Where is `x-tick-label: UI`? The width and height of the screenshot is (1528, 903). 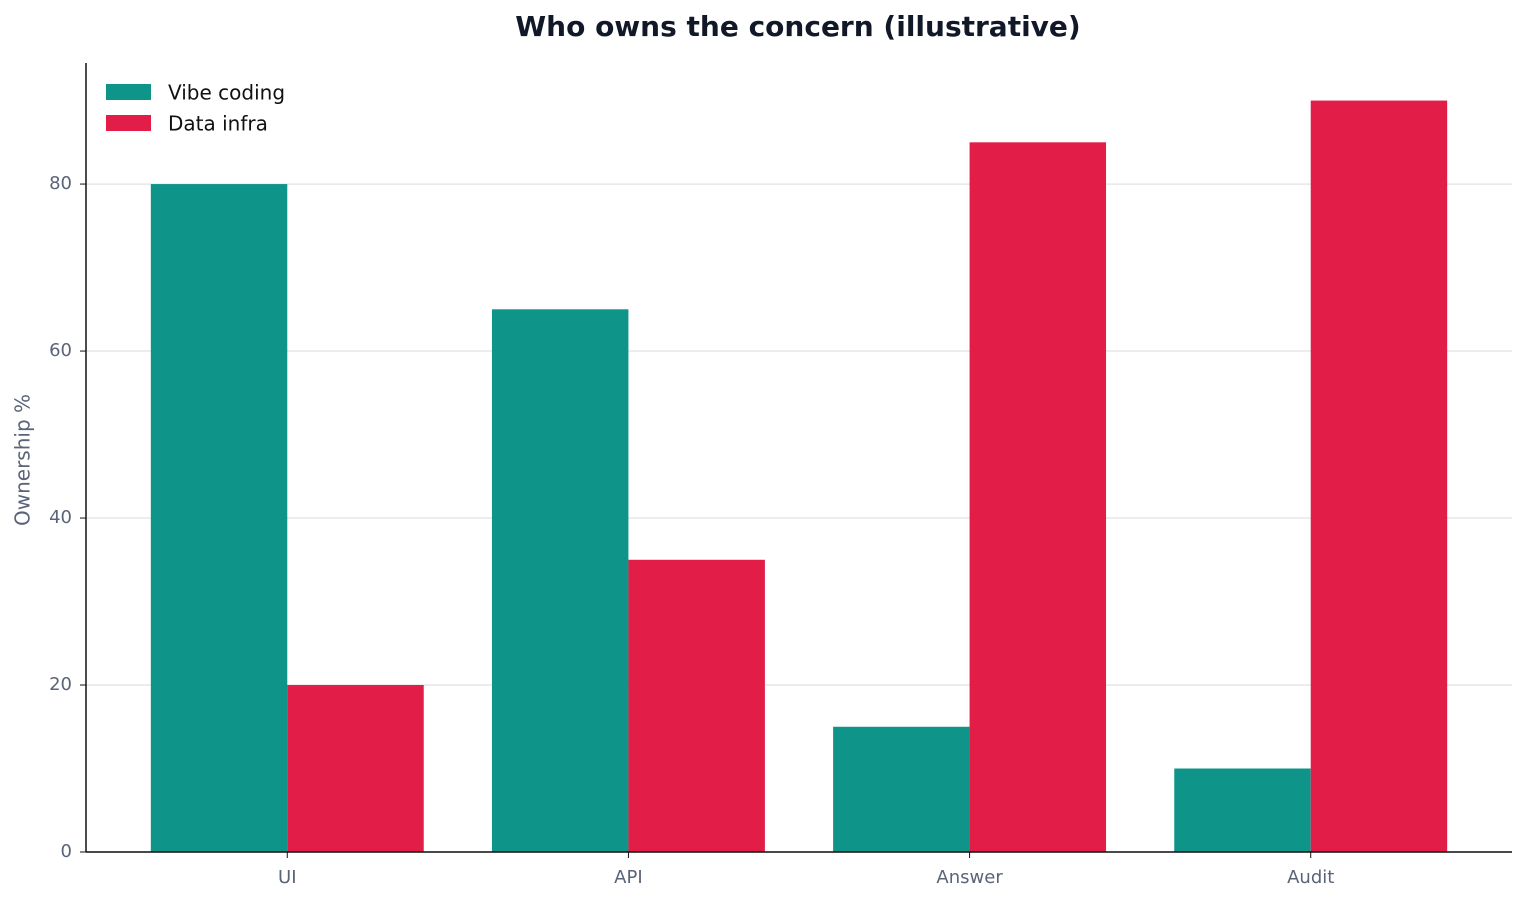 x-tick-label: UI is located at coordinates (287, 877).